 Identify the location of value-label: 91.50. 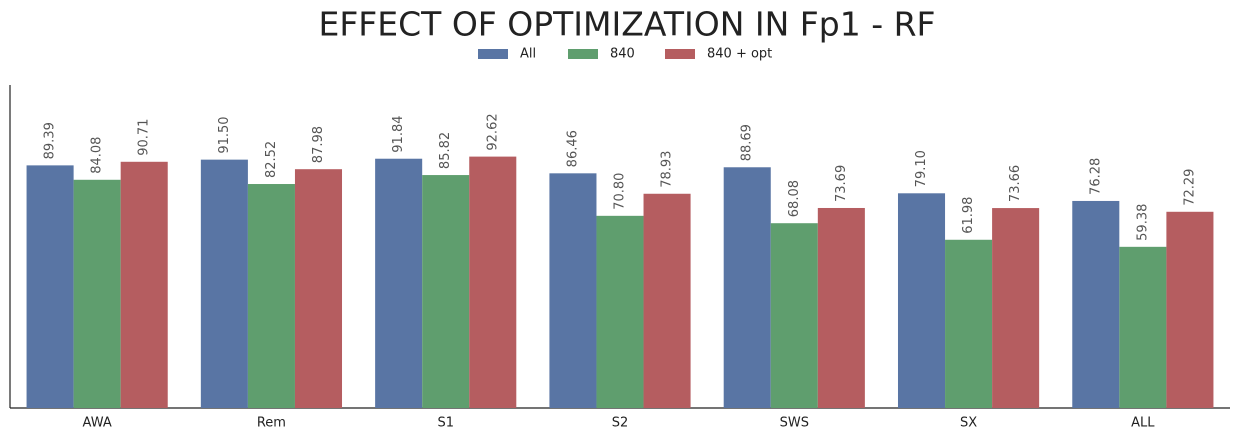
(224, 134).